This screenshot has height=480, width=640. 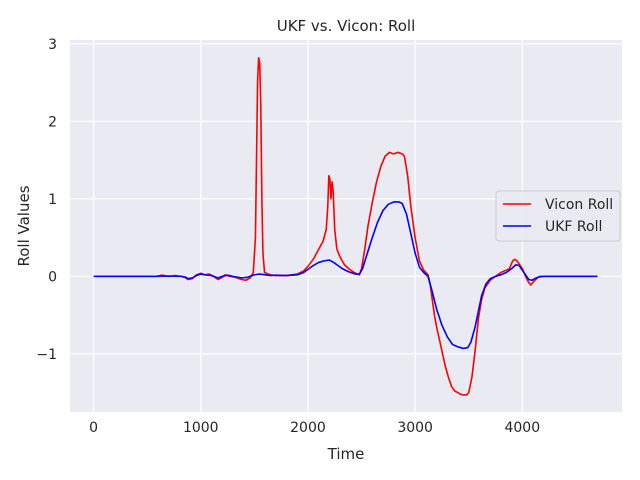 What do you see at coordinates (52, 277) in the screenshot?
I see `y-tick-label: 0` at bounding box center [52, 277].